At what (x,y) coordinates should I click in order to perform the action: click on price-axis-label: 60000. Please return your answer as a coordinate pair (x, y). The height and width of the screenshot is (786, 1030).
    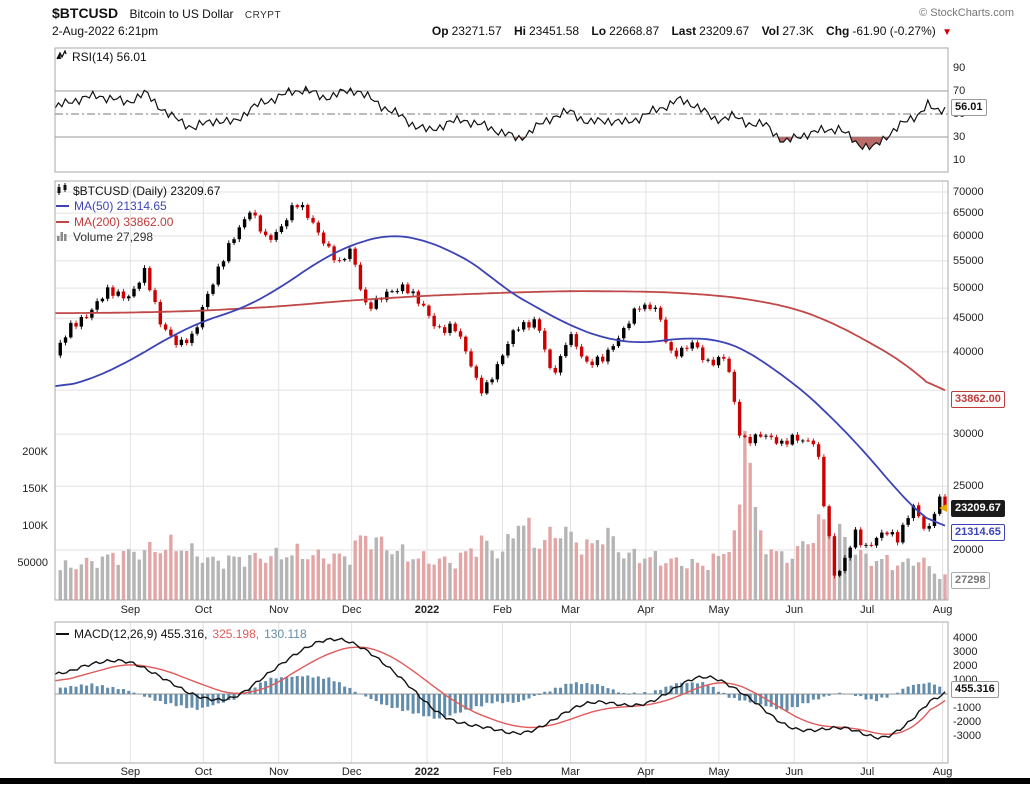
    Looking at the image, I should click on (968, 236).